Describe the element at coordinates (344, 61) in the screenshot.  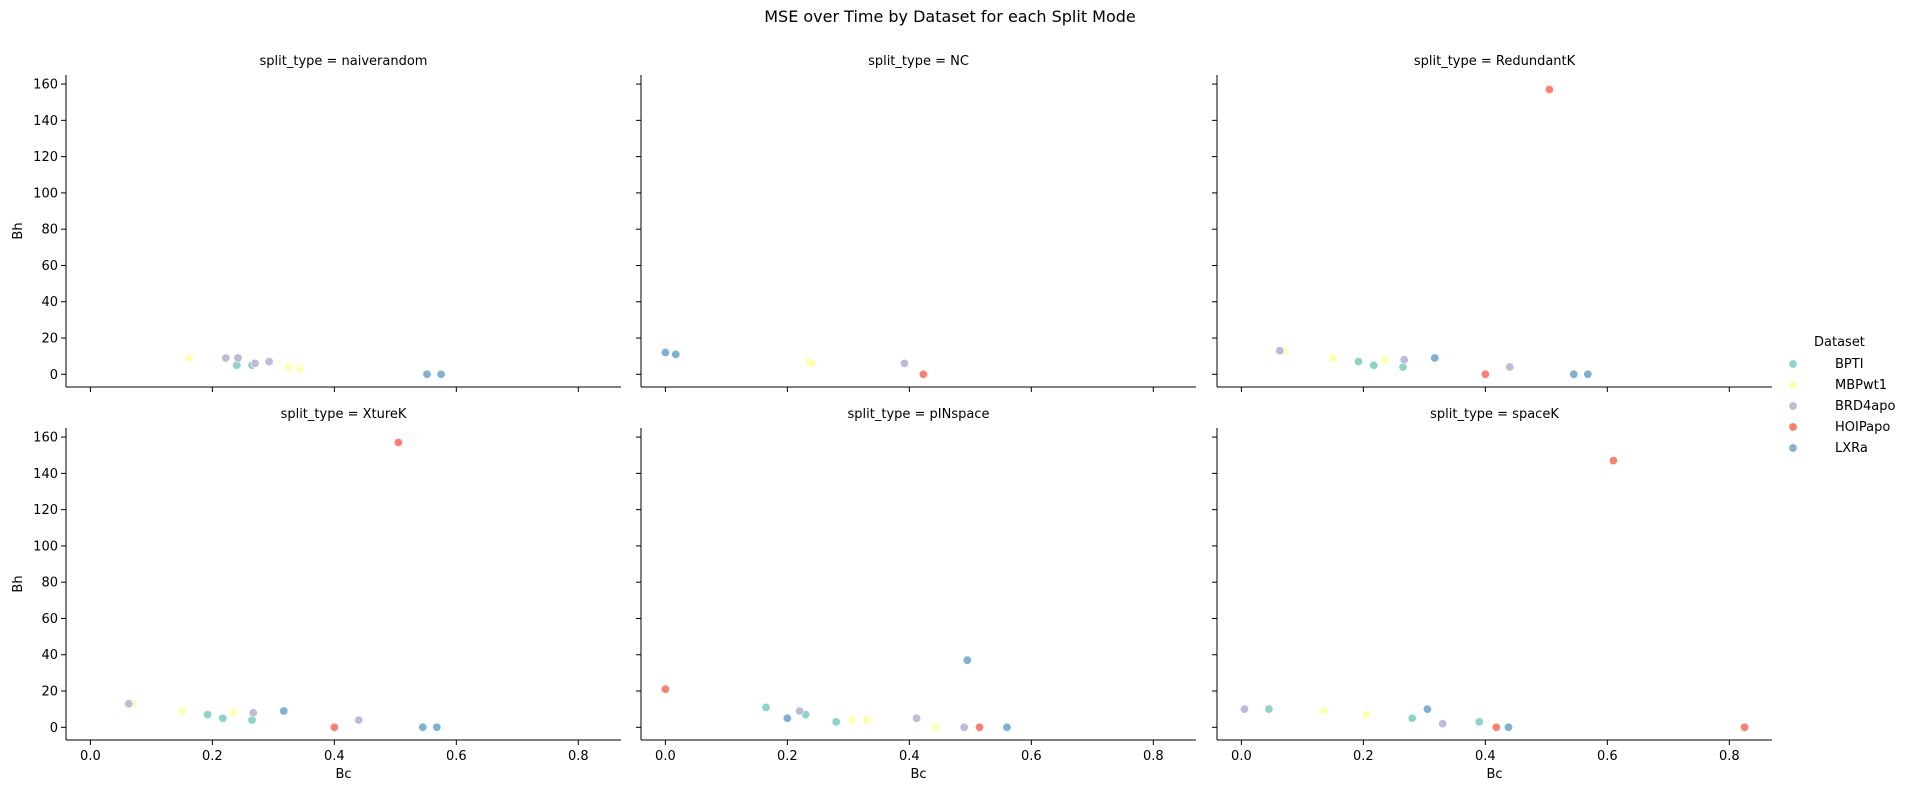
I see `facet-title: split_type = naiverandom` at that location.